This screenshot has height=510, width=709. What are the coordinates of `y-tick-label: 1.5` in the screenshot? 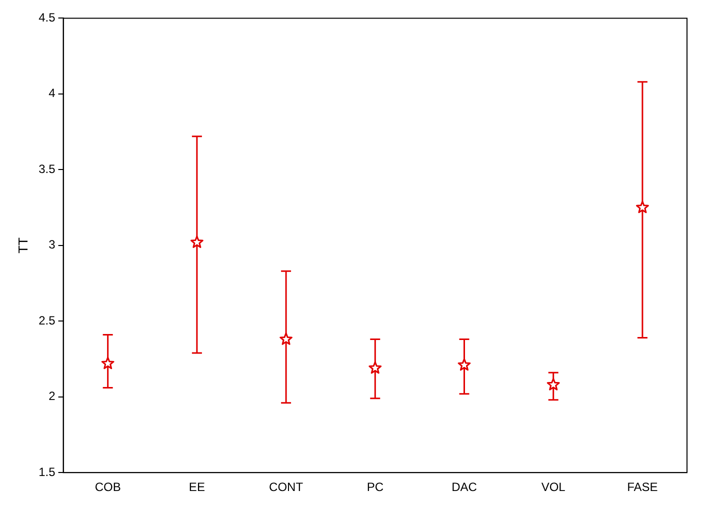 It's located at (47, 471).